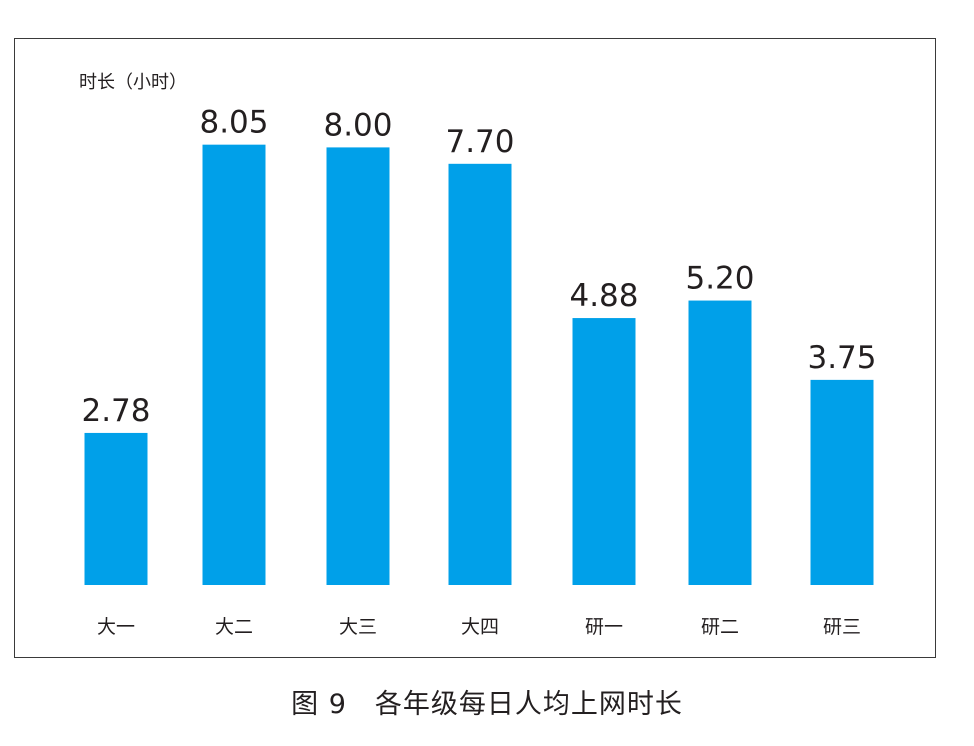 This screenshot has height=746, width=974. I want to click on x-tick-label-3: 大四, so click(480, 627).